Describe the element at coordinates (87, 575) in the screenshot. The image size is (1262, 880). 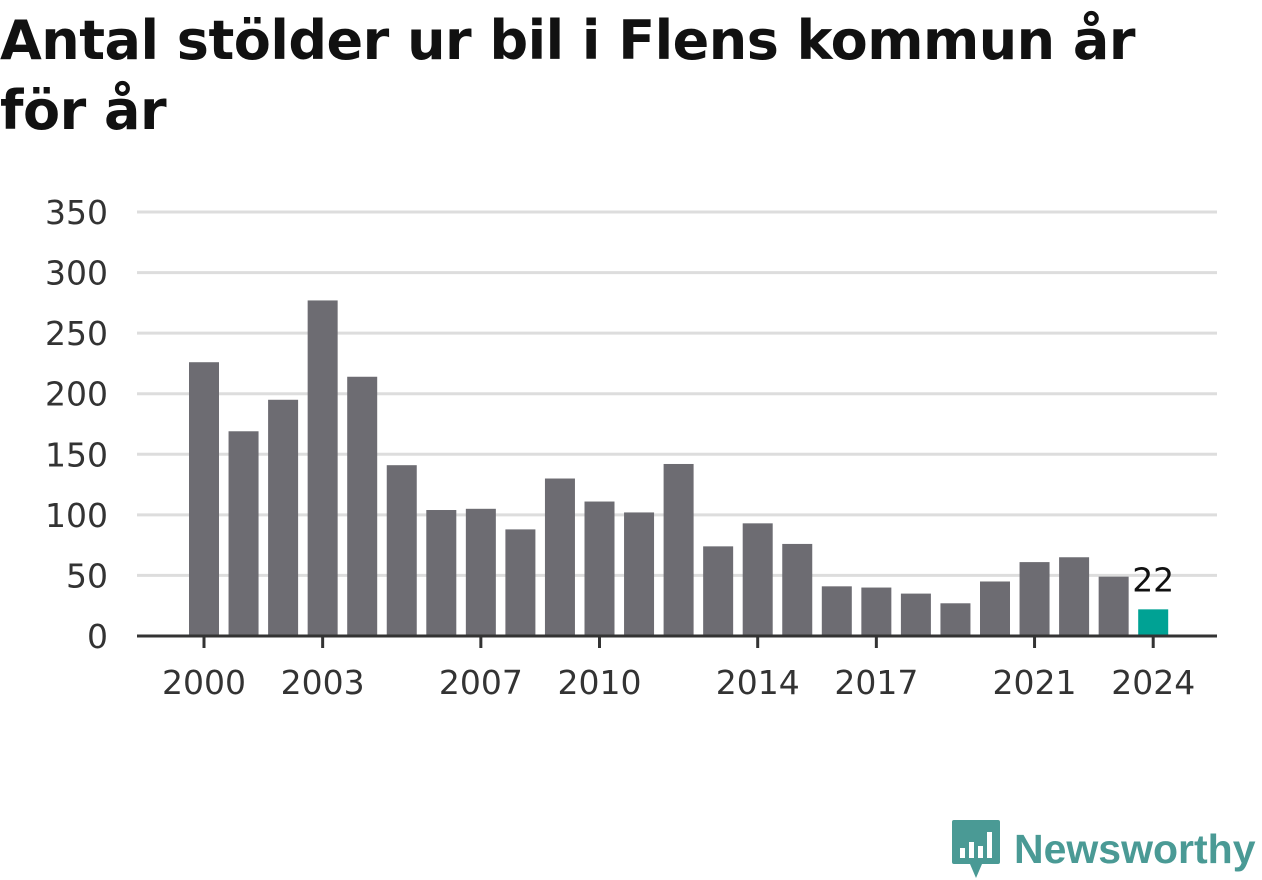
I see `y-tick-label: 50` at that location.